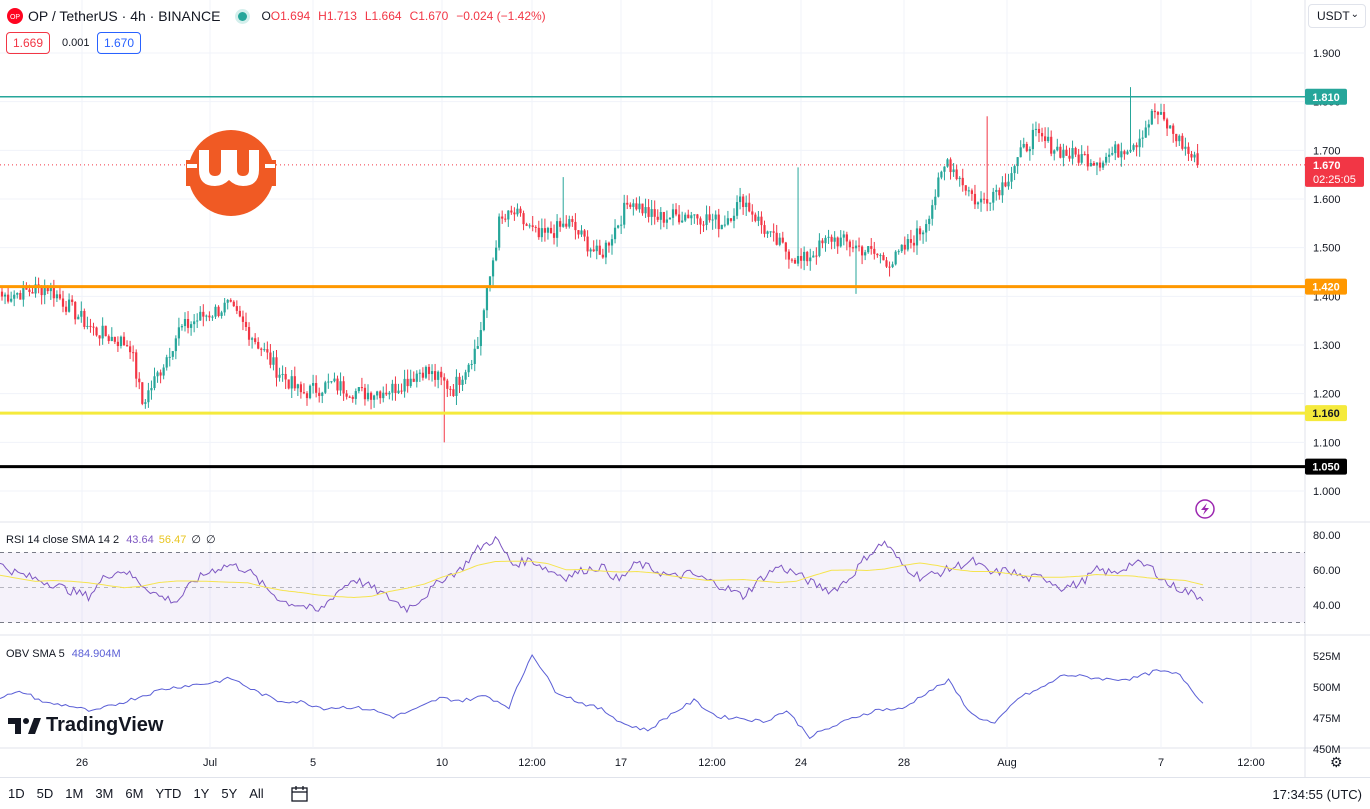  Describe the element at coordinates (196, 540) in the screenshot. I see `rsi-extra1: ∅` at that location.